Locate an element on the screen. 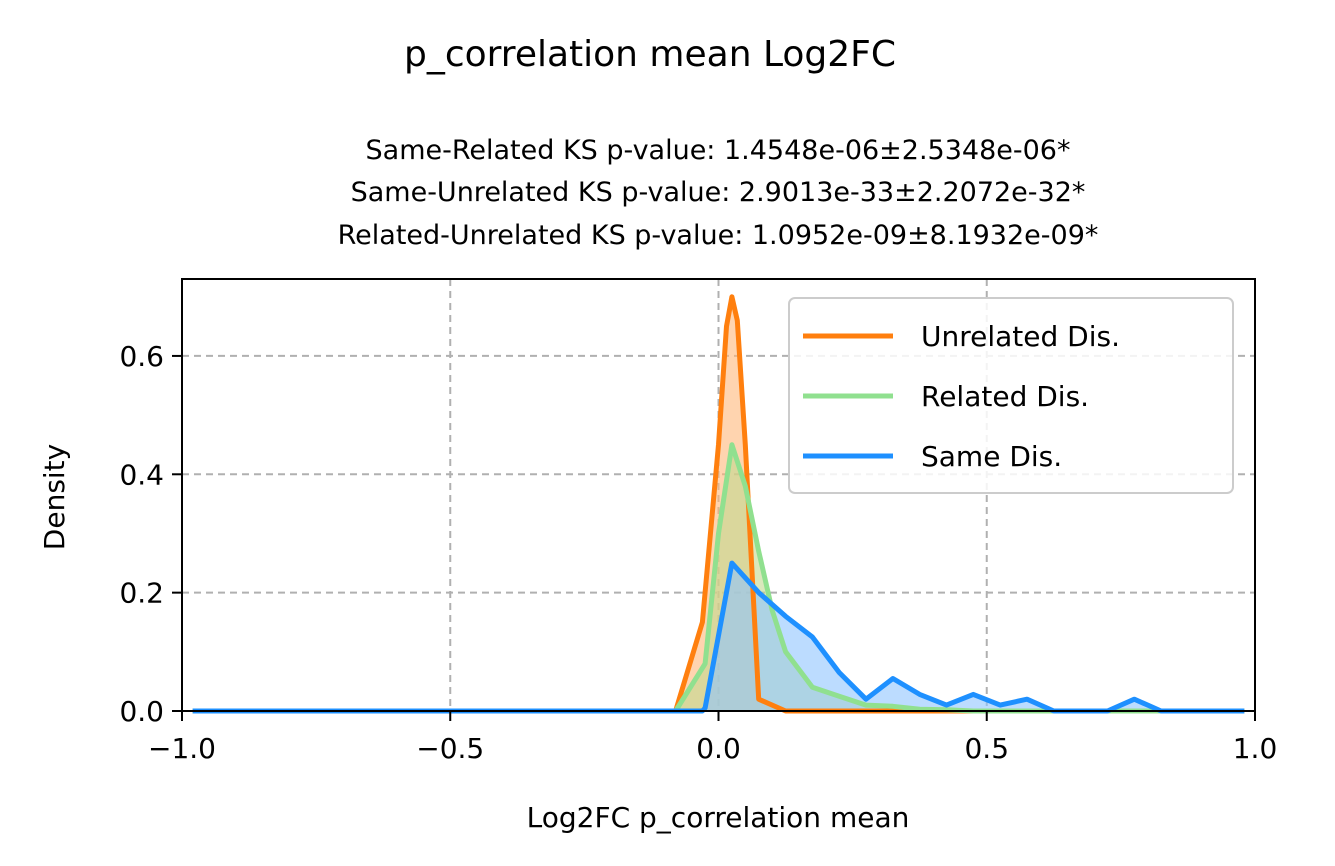 The width and height of the screenshot is (1335, 866). chart-suptitle: p_correlation mean Log2FC is located at coordinates (650, 54).